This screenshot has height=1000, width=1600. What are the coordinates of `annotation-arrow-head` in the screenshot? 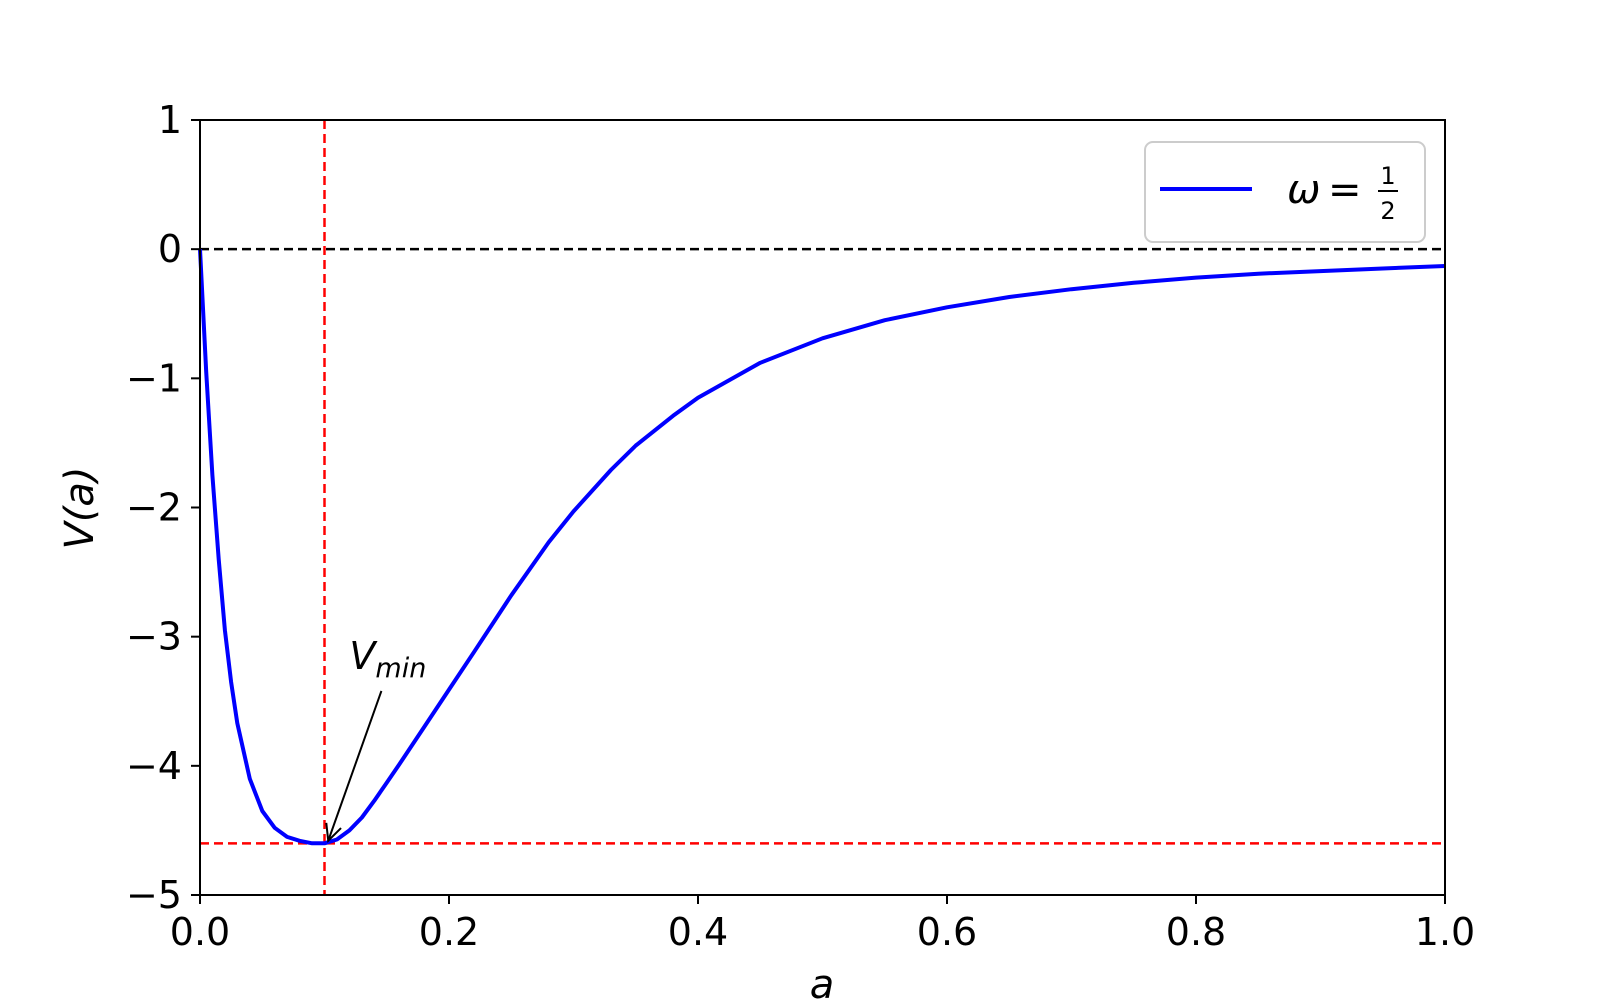 It's located at (333, 832).